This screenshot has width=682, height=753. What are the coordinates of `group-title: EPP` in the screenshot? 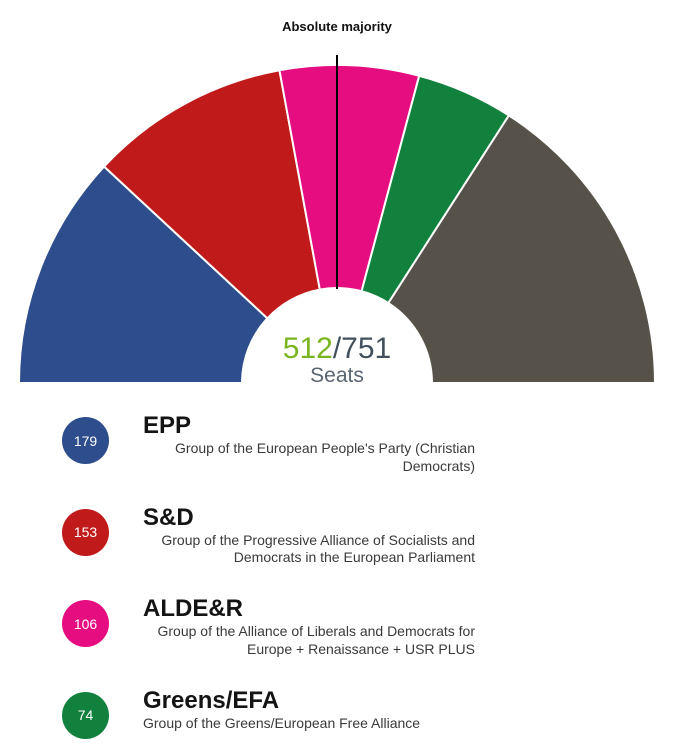 It's located at (167, 425).